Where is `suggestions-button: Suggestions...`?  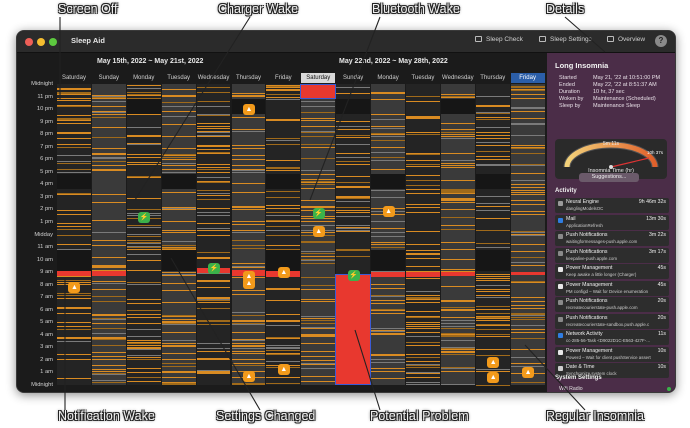 suggestions-button: Suggestions... is located at coordinates (609, 177).